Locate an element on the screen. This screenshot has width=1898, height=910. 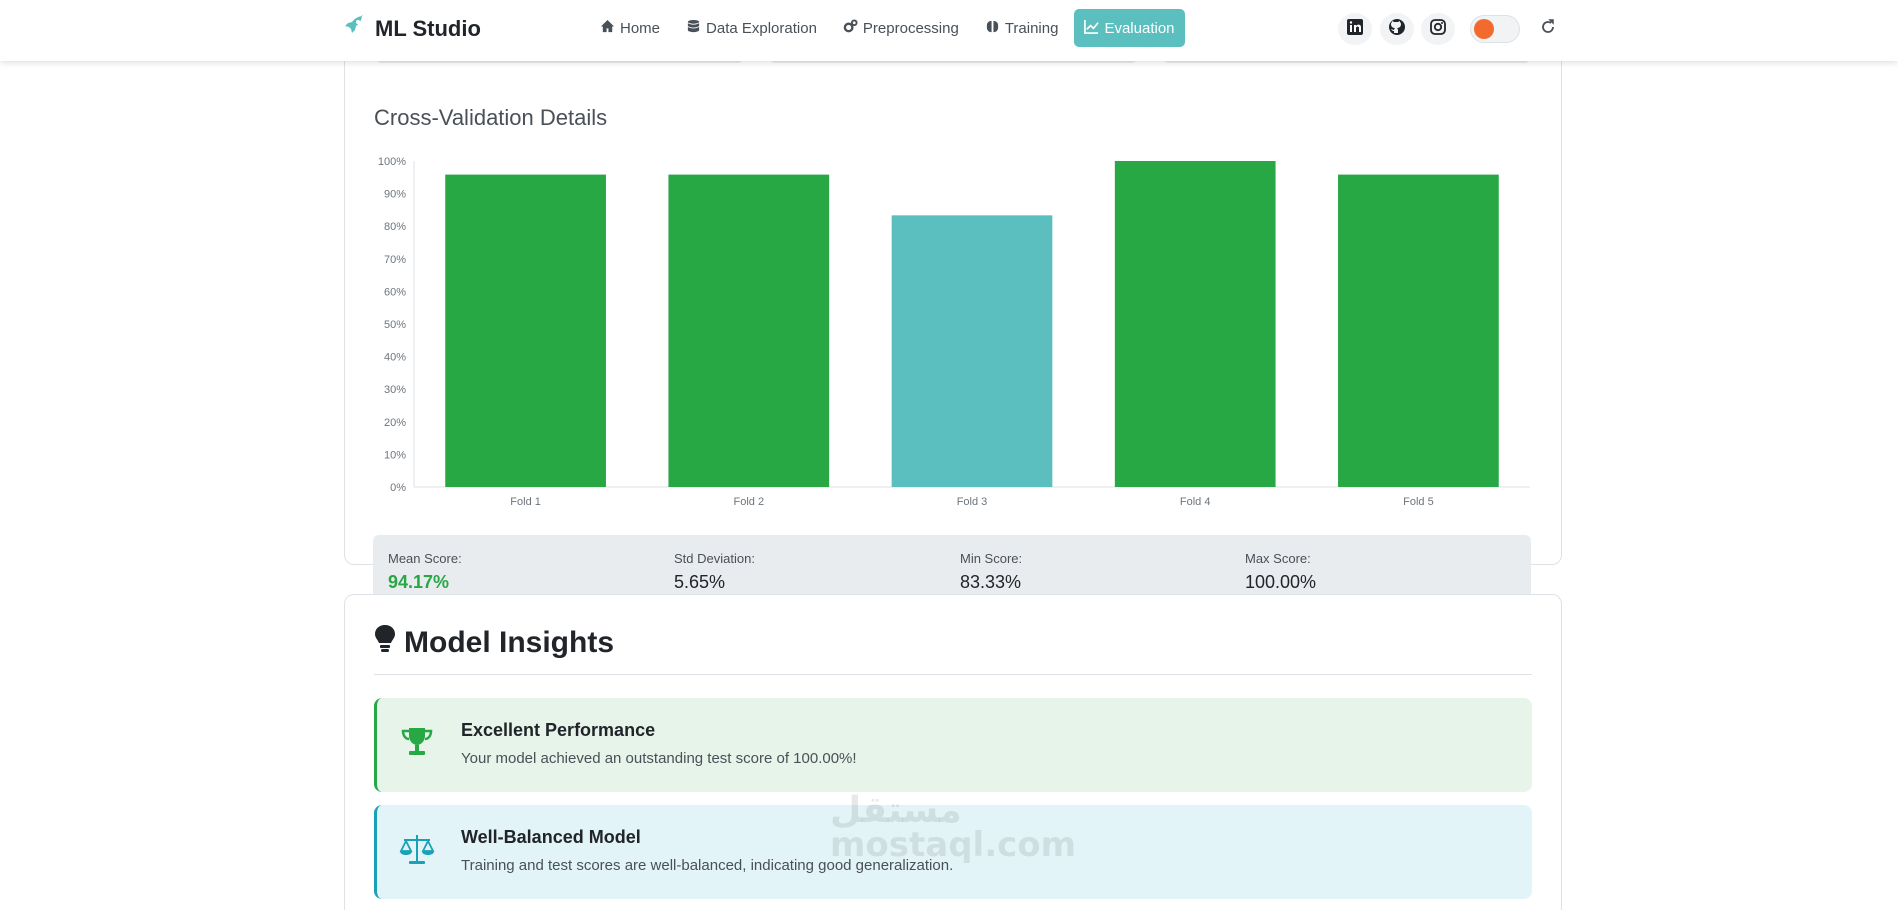
home-icon is located at coordinates (607, 28).